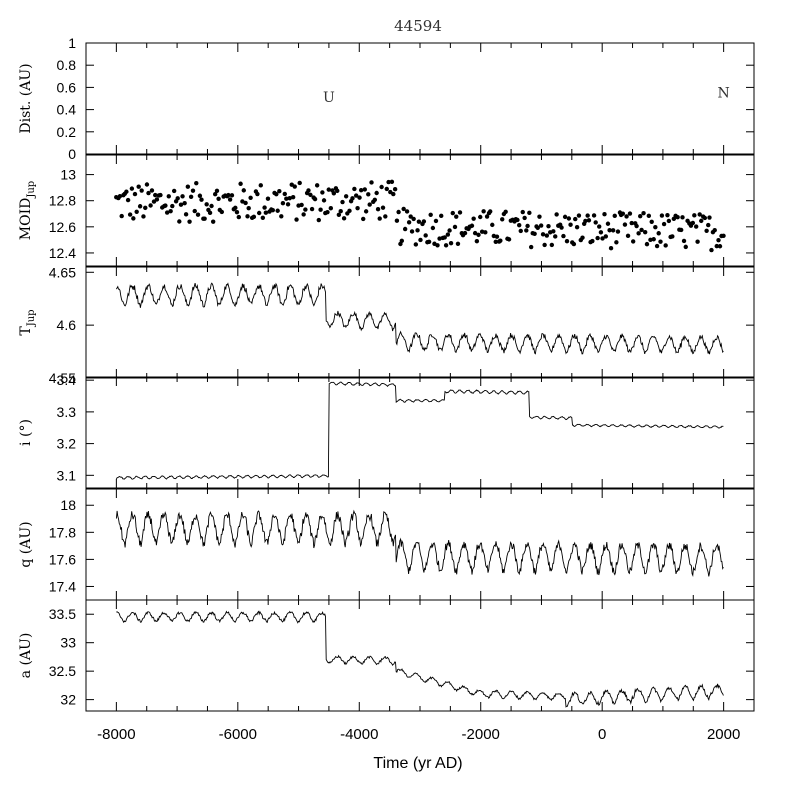  I want to click on y-axis-label: Dist. (AU), so click(26, 98).